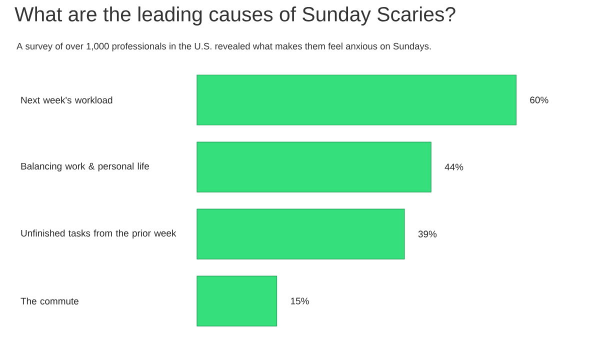 The width and height of the screenshot is (593, 345). I want to click on data-label: 44%, so click(454, 167).